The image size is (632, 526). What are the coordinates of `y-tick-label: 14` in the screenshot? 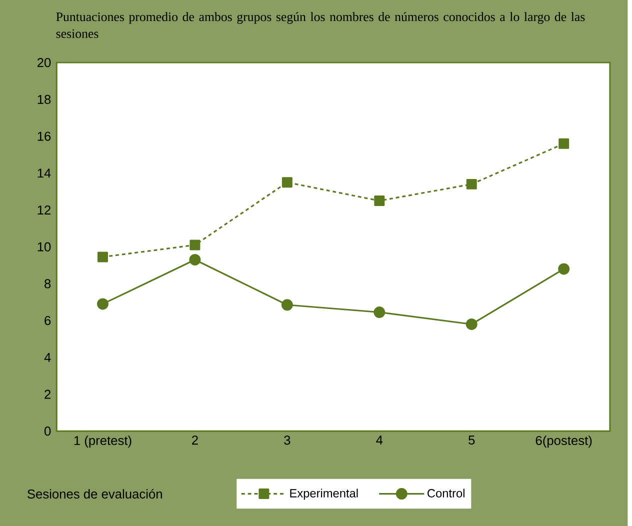 It's located at (44, 173).